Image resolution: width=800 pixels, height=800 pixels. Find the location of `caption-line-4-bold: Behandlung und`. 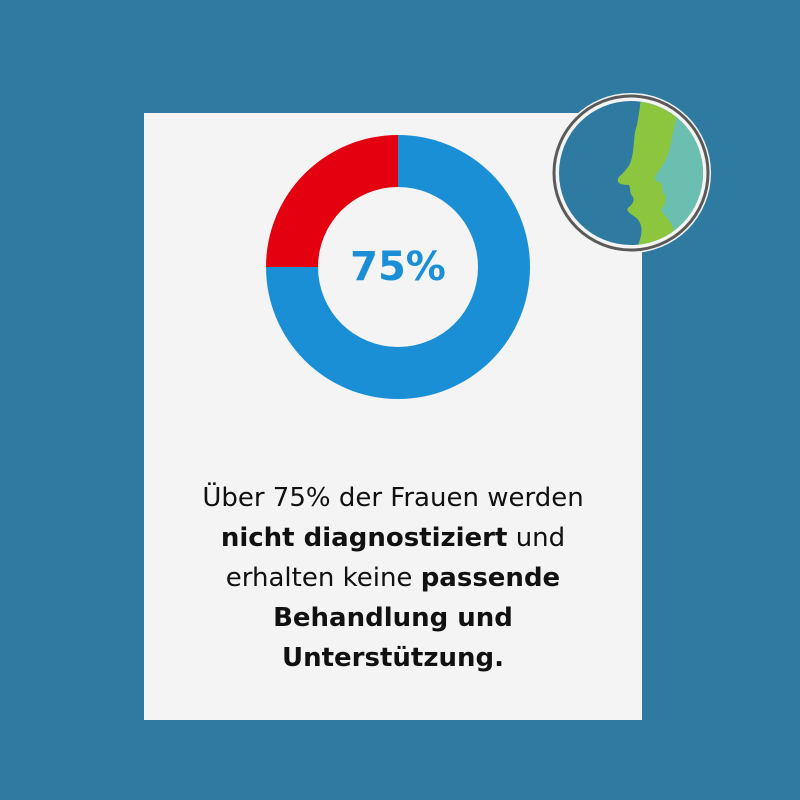

caption-line-4-bold: Behandlung und is located at coordinates (393, 618).